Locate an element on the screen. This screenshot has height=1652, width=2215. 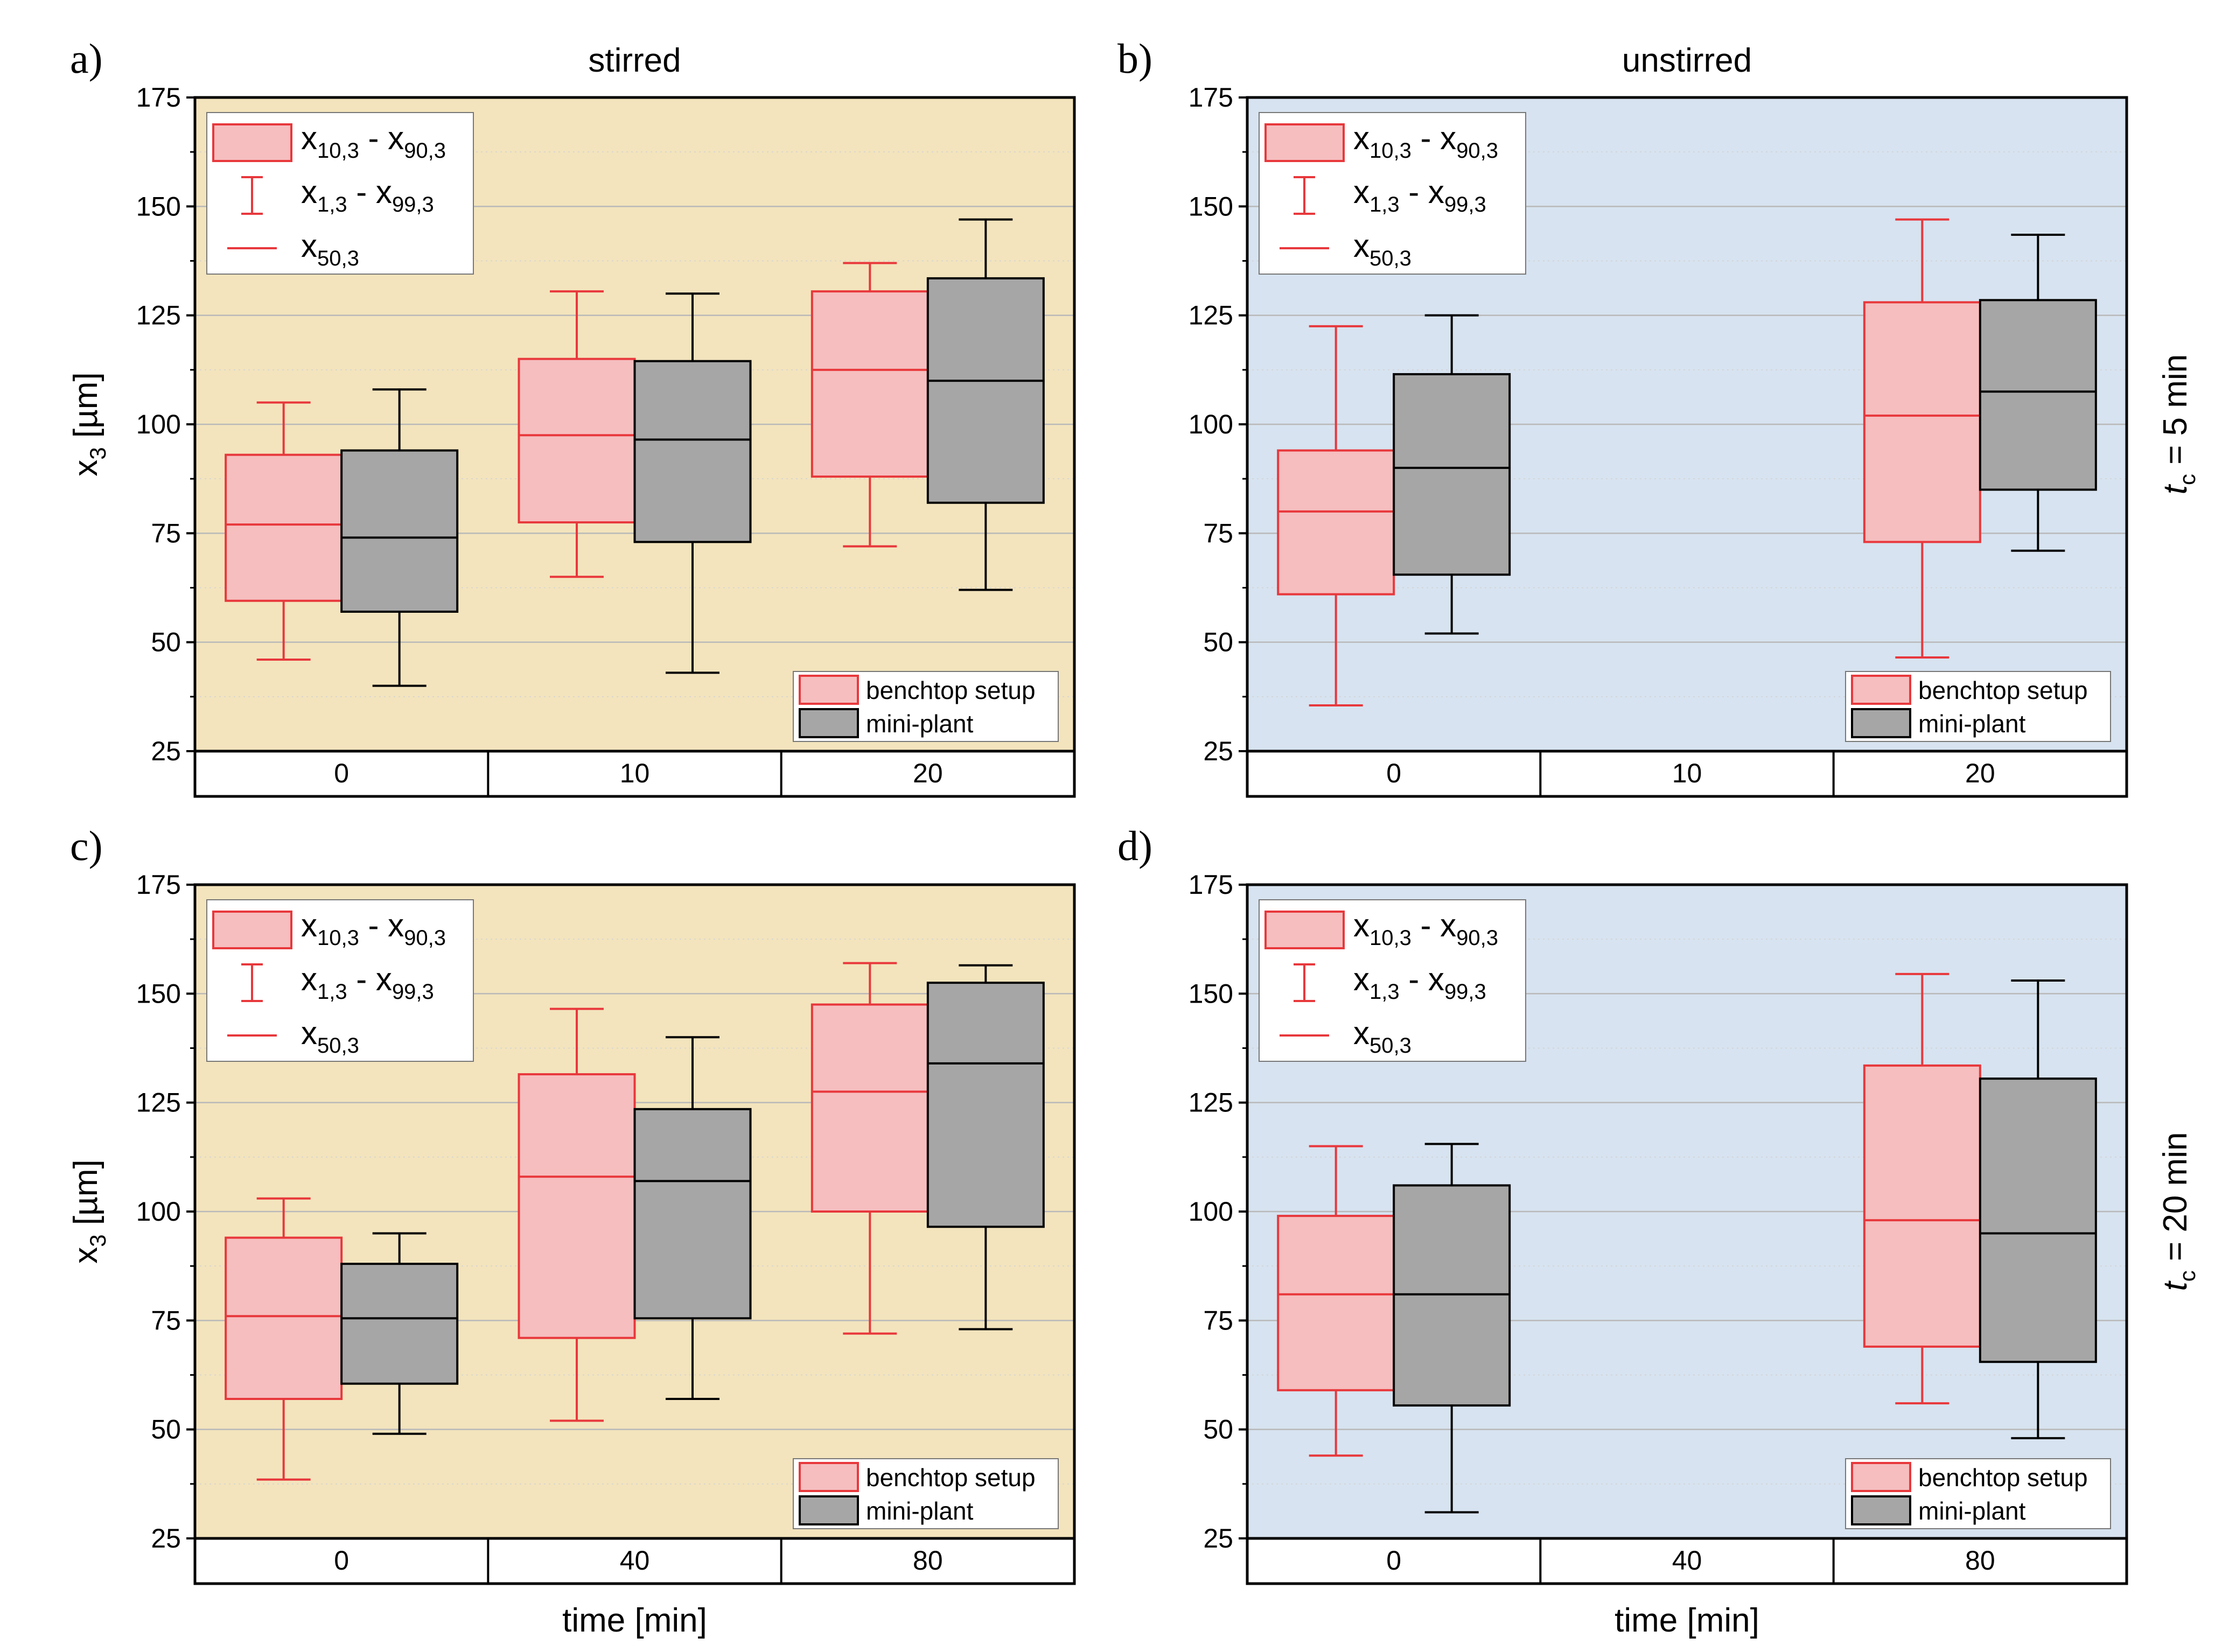
category-label: 10 is located at coordinates (635, 773).